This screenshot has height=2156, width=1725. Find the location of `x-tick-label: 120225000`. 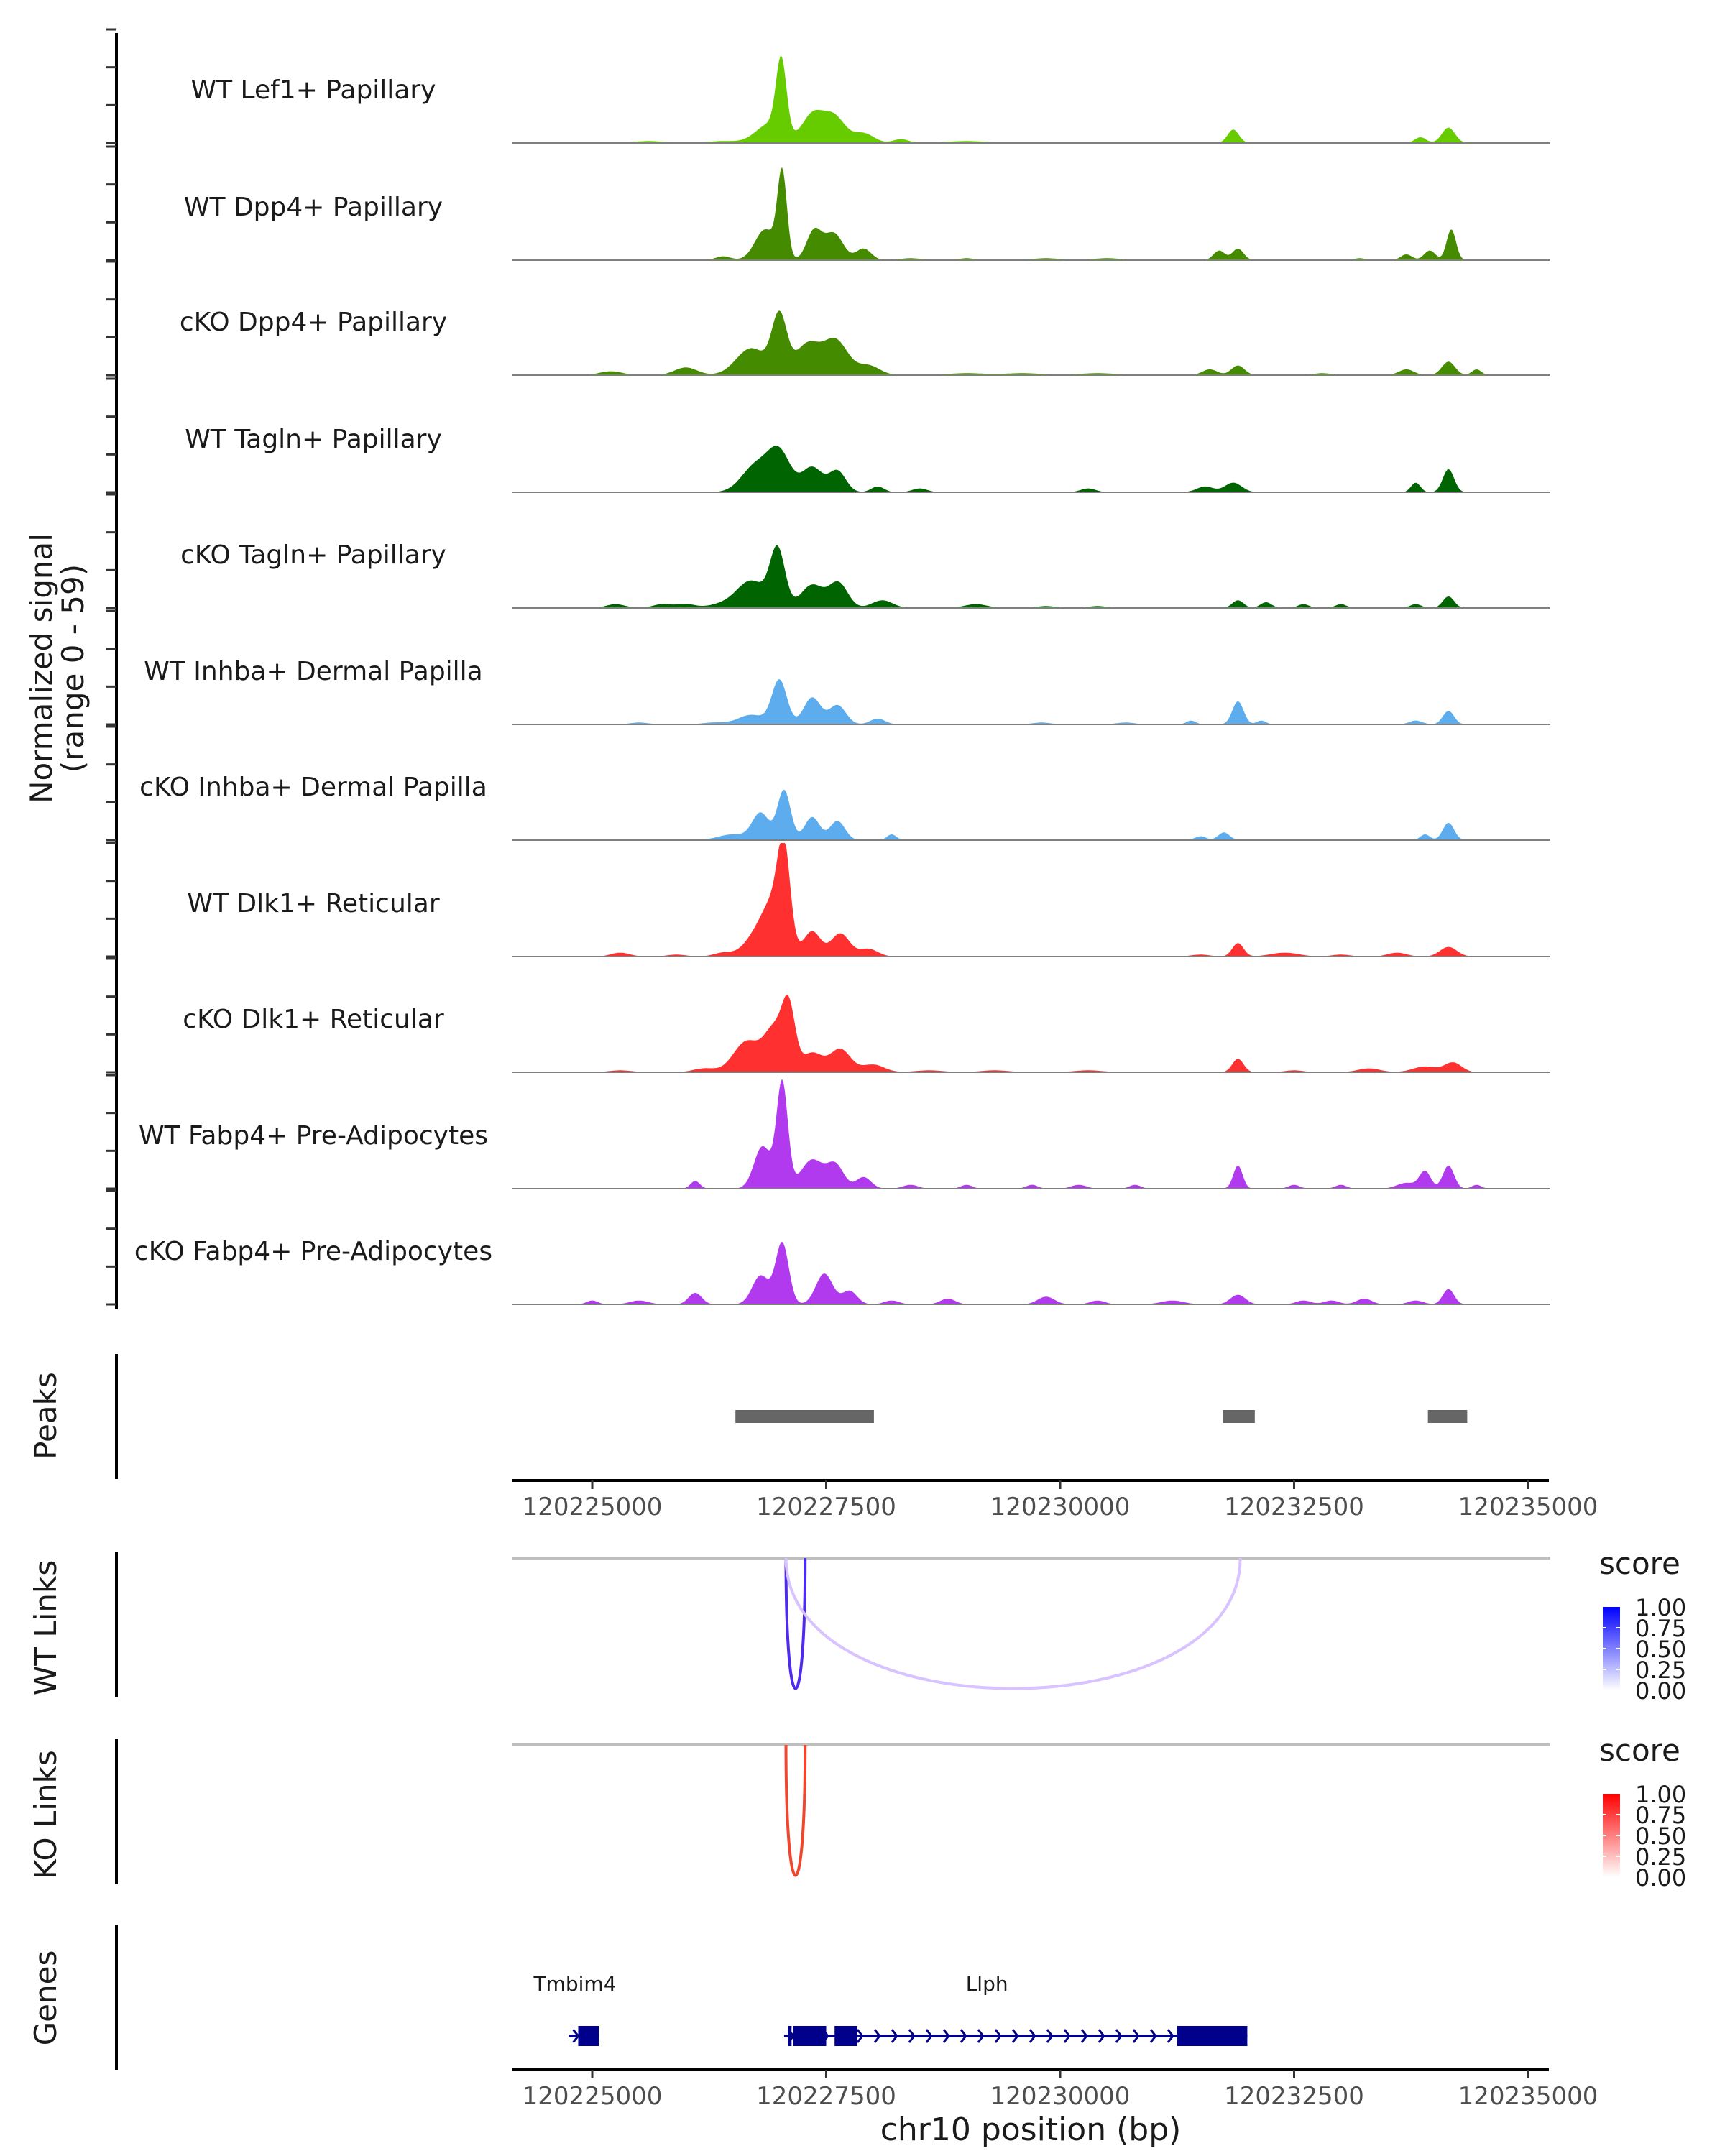

x-tick-label: 120225000 is located at coordinates (593, 1507).